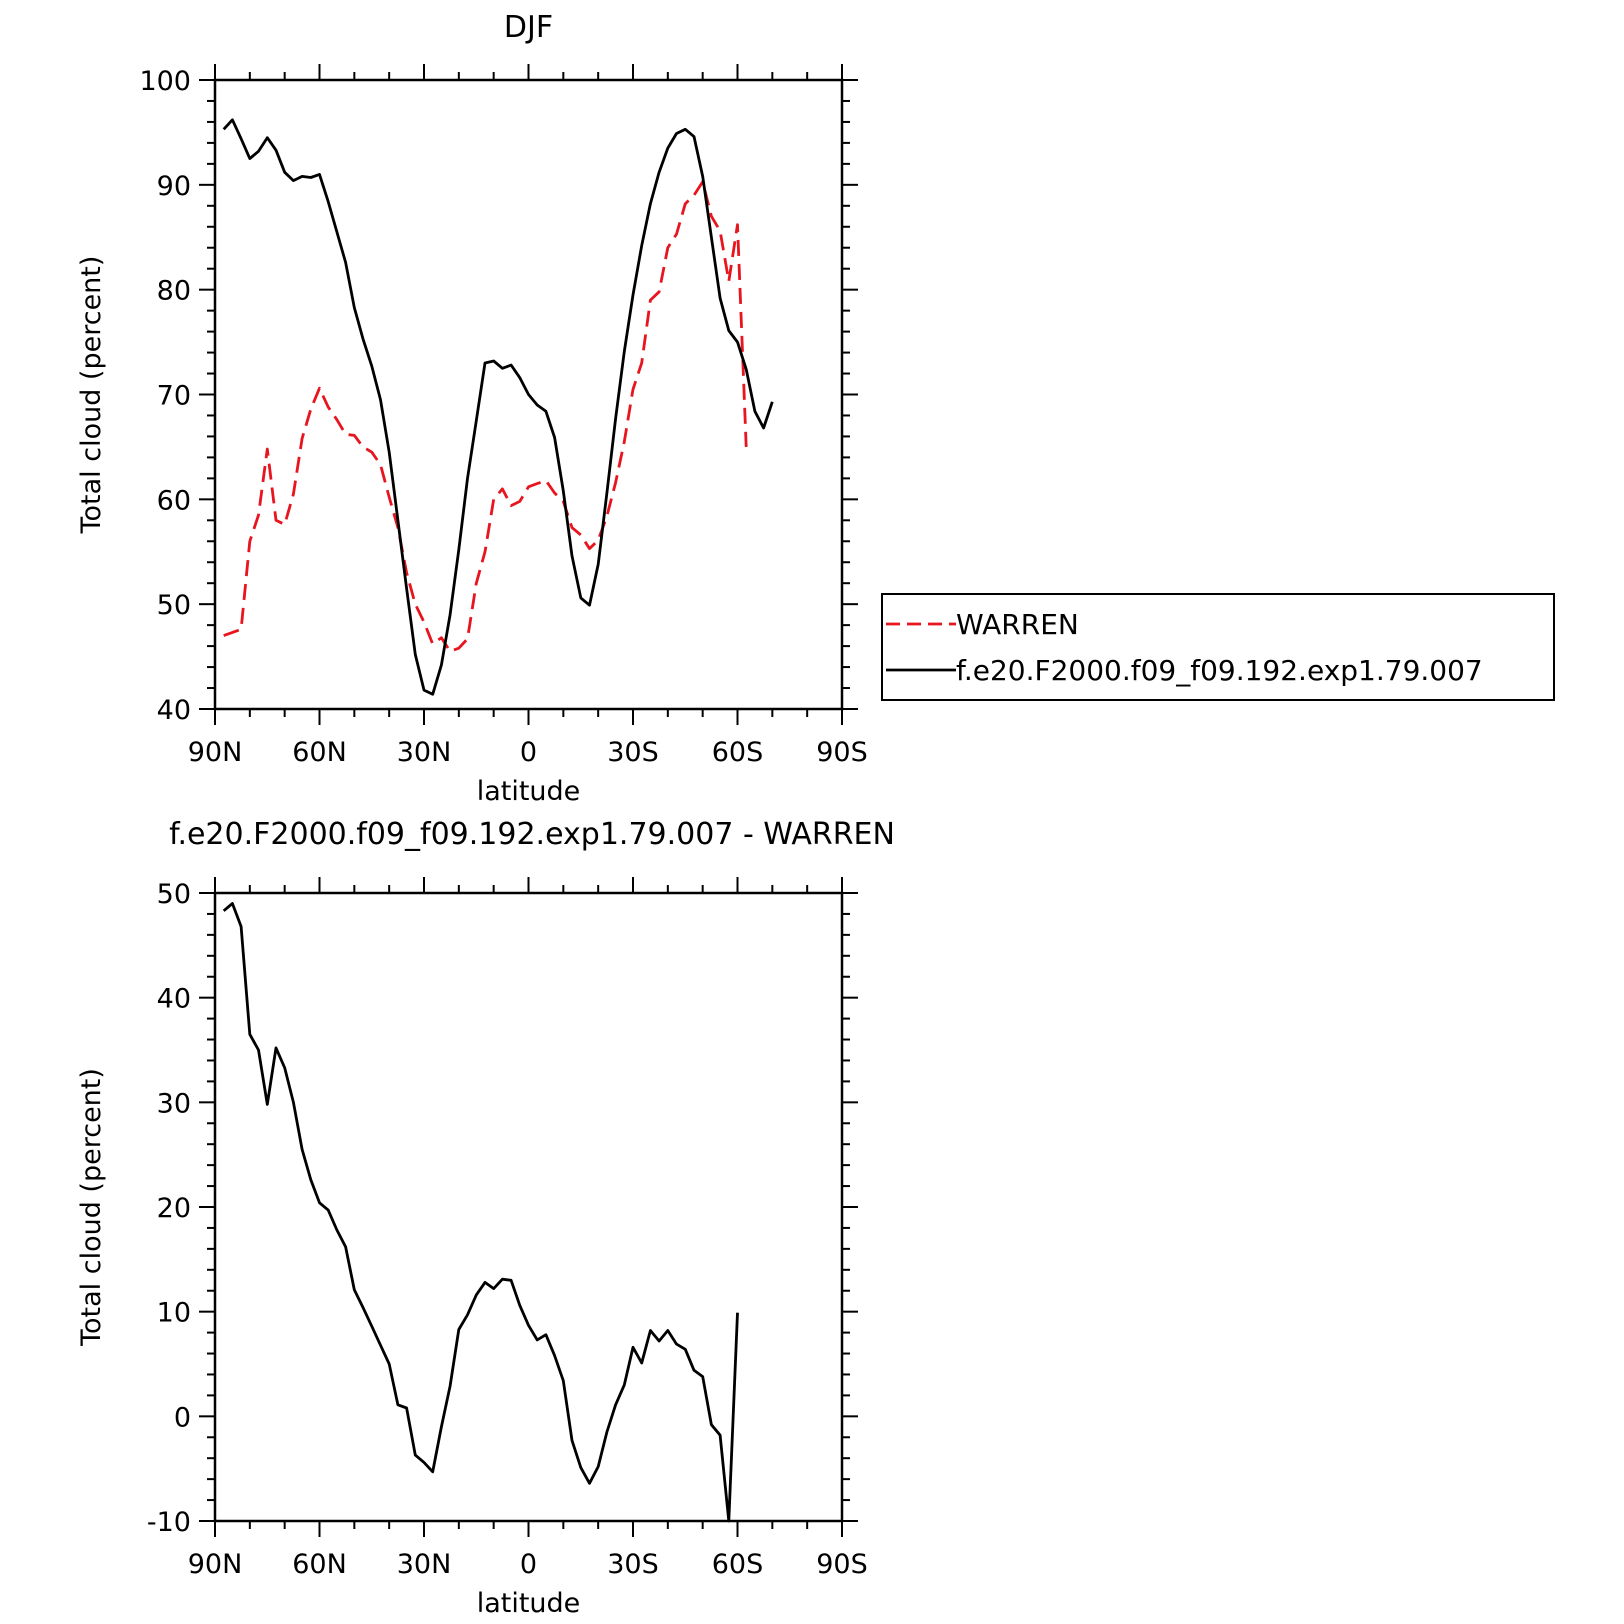  What do you see at coordinates (174, 186) in the screenshot?
I see `y-tick-label: 90` at bounding box center [174, 186].